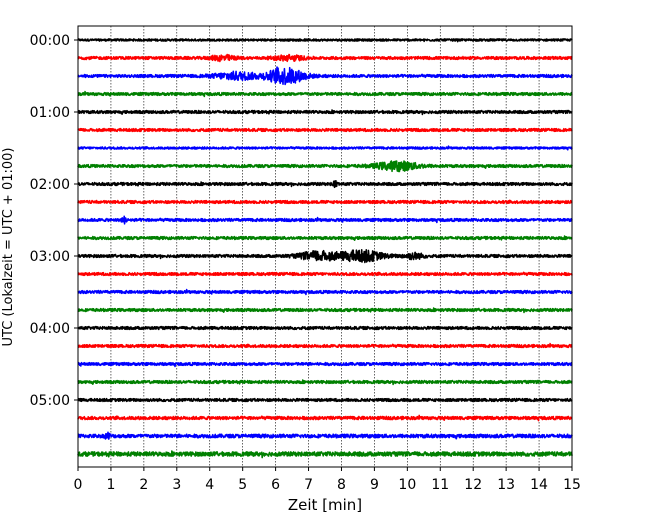 This screenshot has height=520, width=650. Describe the element at coordinates (209, 485) in the screenshot. I see `x-tick-label: 4` at that location.